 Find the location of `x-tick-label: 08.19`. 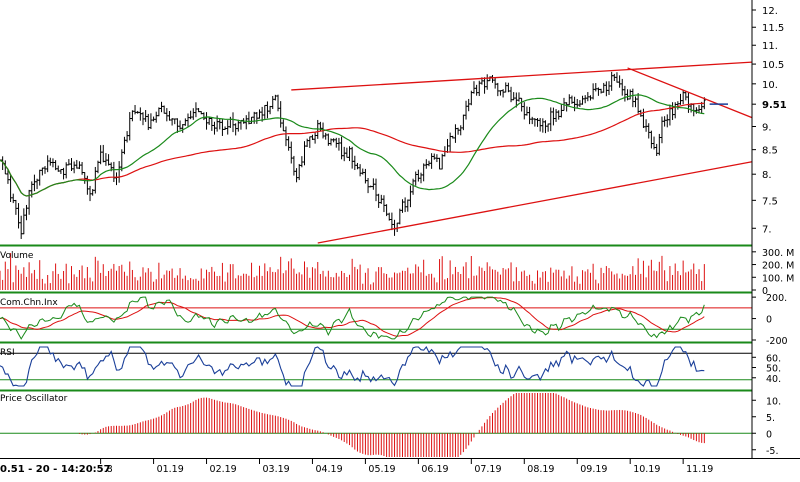

x-tick-label: 08.19 is located at coordinates (540, 469).